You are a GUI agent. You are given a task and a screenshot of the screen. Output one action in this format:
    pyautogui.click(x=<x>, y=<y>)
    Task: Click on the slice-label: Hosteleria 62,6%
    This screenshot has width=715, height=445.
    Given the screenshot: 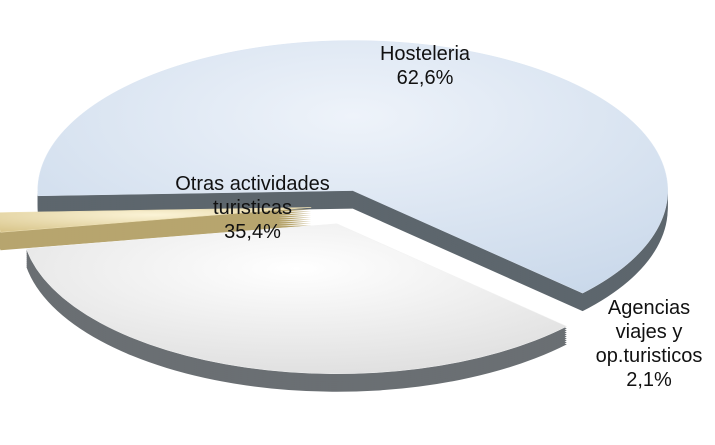 What is the action you would take?
    pyautogui.click(x=425, y=66)
    